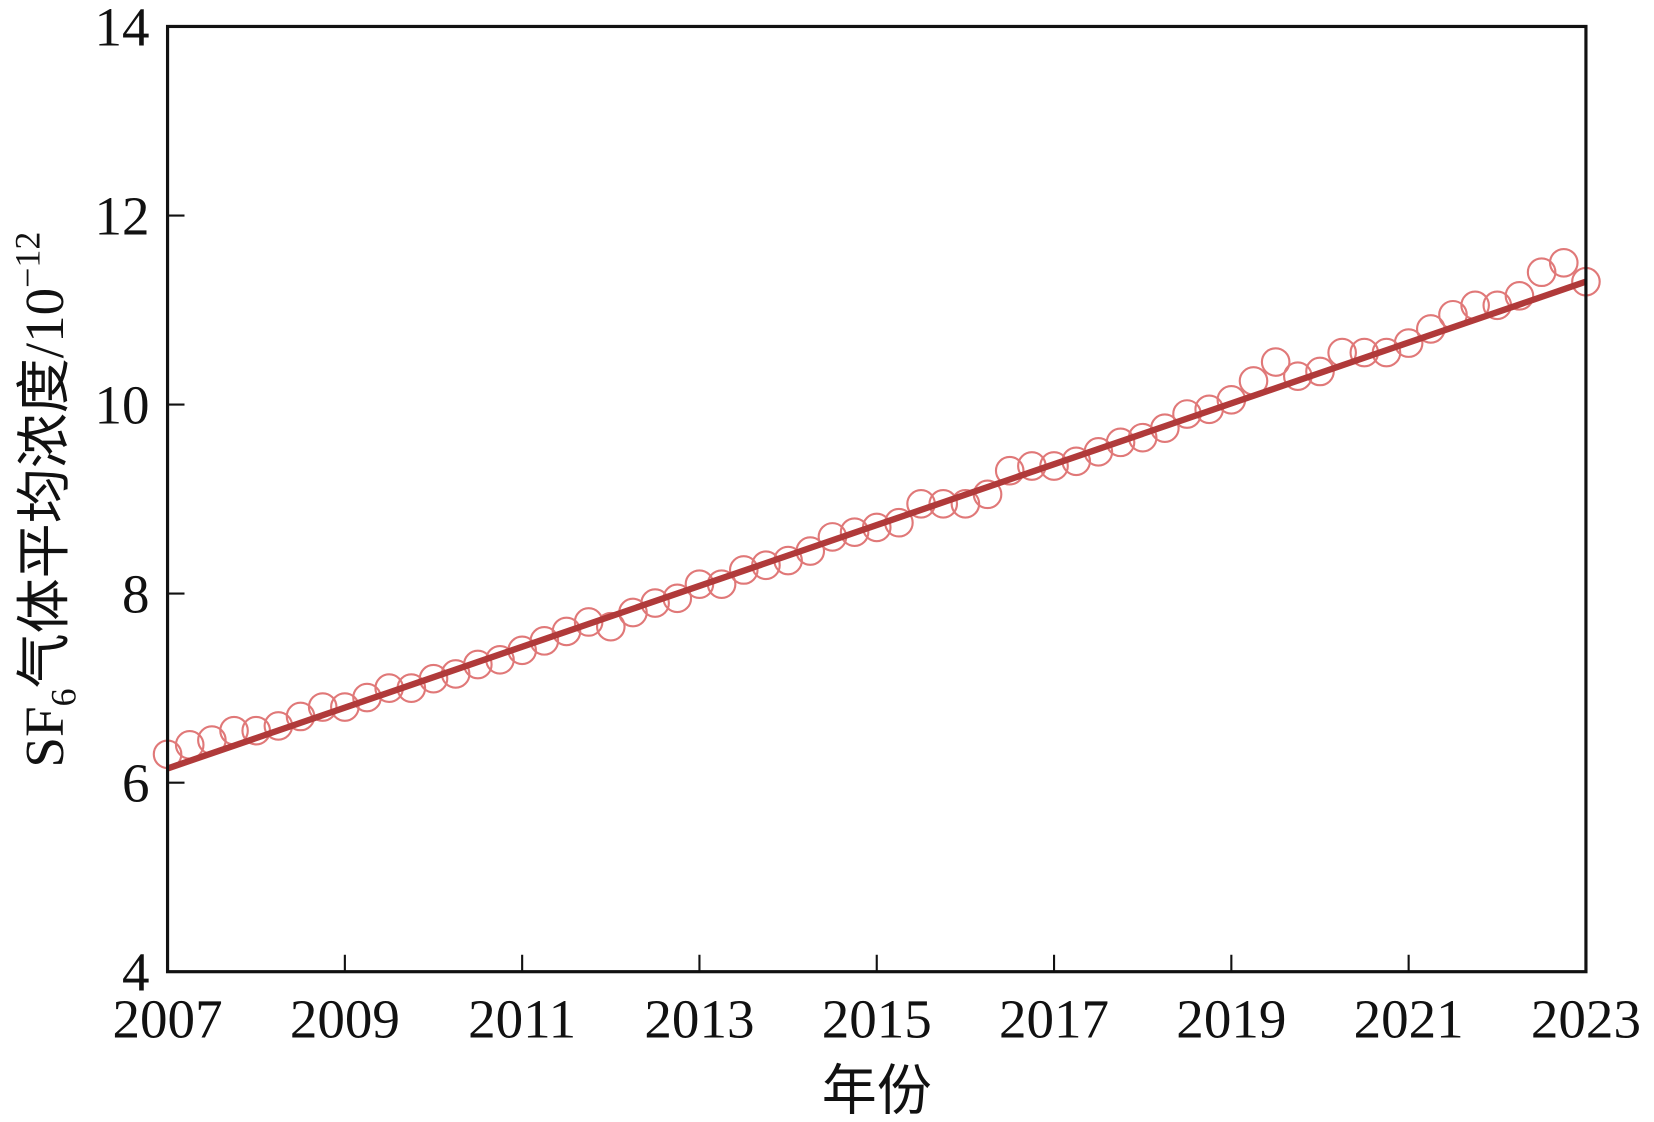  What do you see at coordinates (44, 488) in the screenshot?
I see `y-label-part: 气体平均浓度/10` at bounding box center [44, 488].